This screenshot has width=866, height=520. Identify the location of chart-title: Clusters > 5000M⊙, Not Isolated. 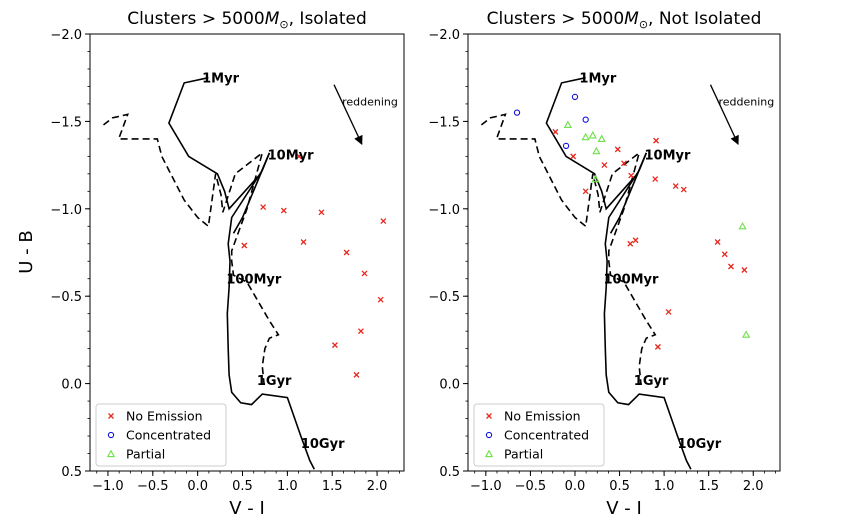
(624, 20).